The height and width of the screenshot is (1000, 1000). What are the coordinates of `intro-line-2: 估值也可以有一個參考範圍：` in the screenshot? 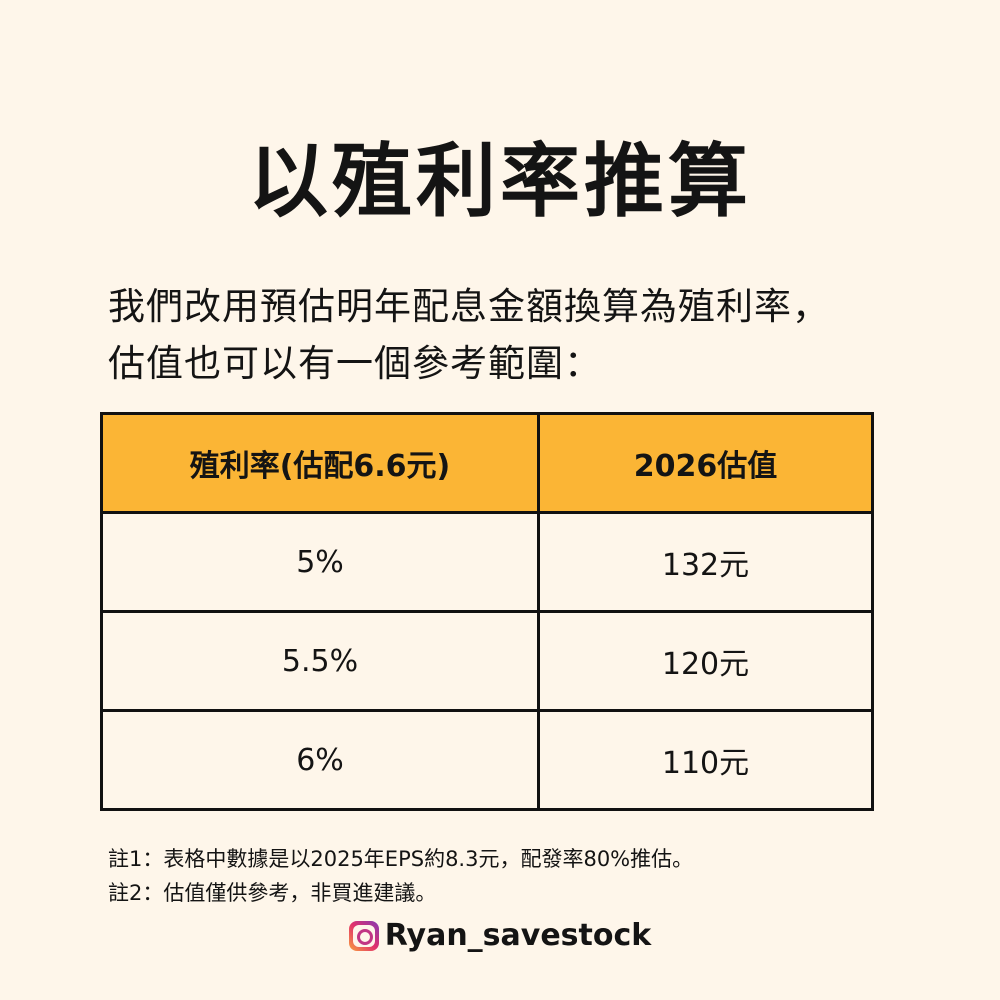 It's located at (355, 363).